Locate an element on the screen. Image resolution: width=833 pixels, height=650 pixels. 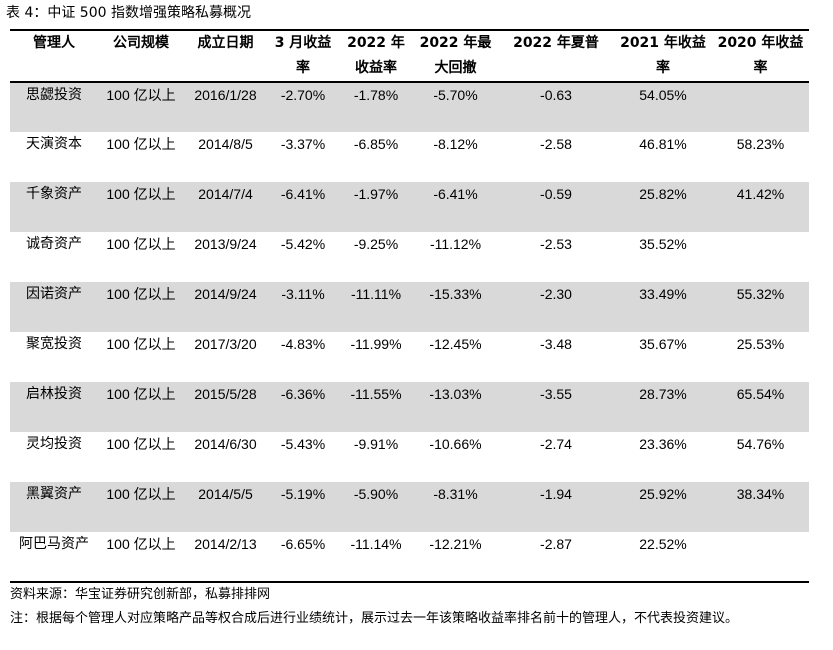
table-cell: 35.52% is located at coordinates (663, 244).